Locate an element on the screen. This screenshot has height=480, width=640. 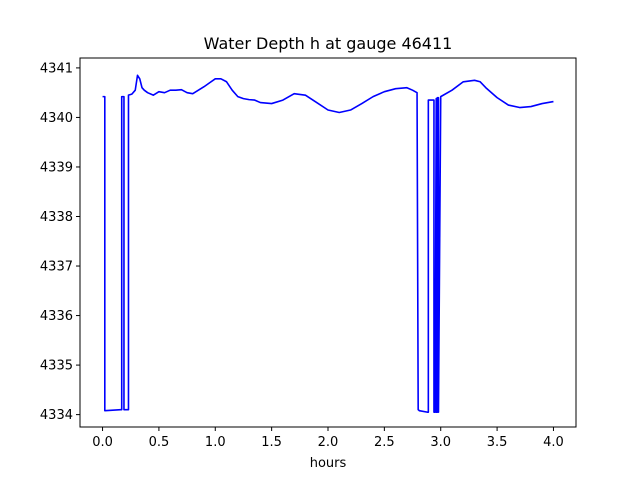
y-tick-label: 4336 is located at coordinates (56, 316).